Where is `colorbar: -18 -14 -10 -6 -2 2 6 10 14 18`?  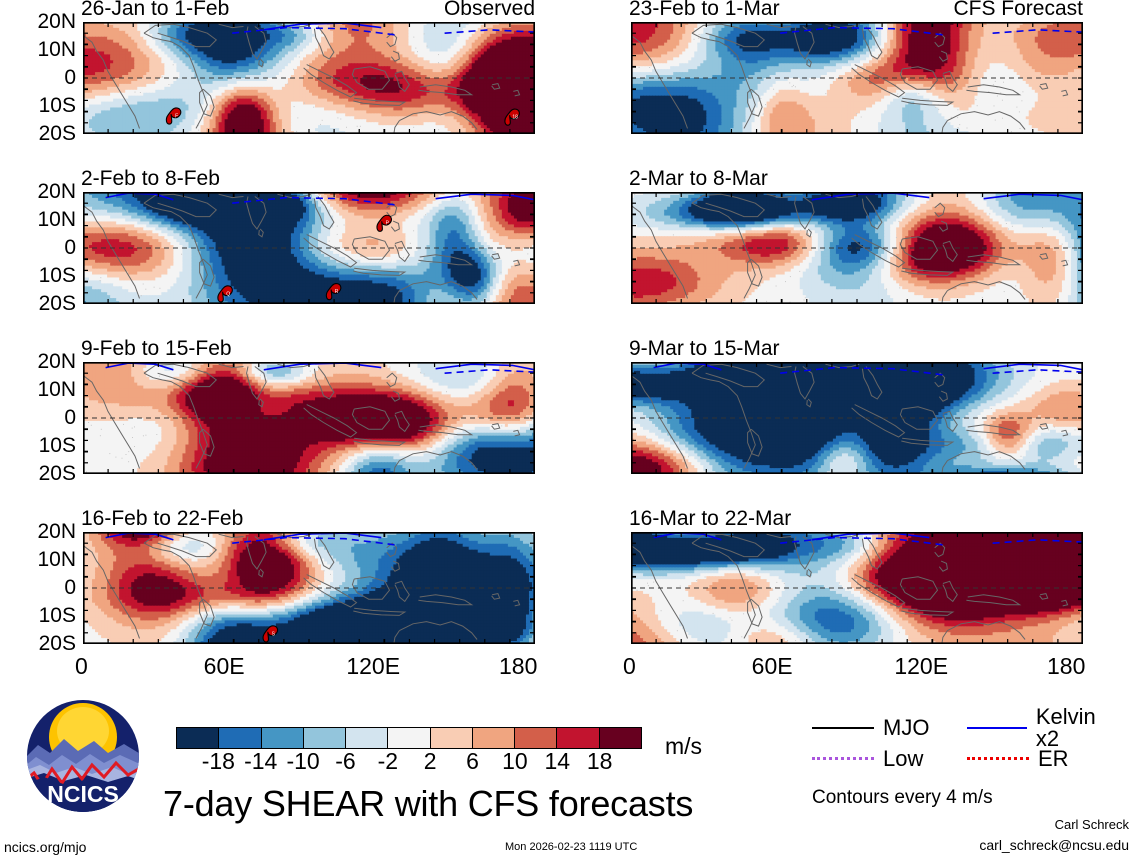
colorbar: -18 -14 -10 -6 -2 2 6 10 14 18 is located at coordinates (409, 751).